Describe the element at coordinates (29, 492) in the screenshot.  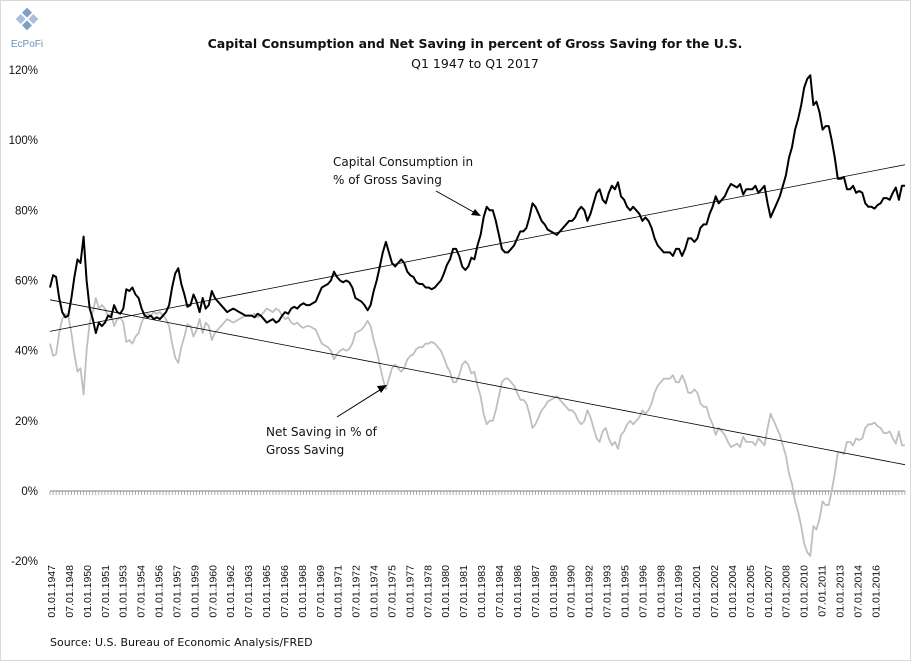
I see `y-tick-label: 0%` at that location.